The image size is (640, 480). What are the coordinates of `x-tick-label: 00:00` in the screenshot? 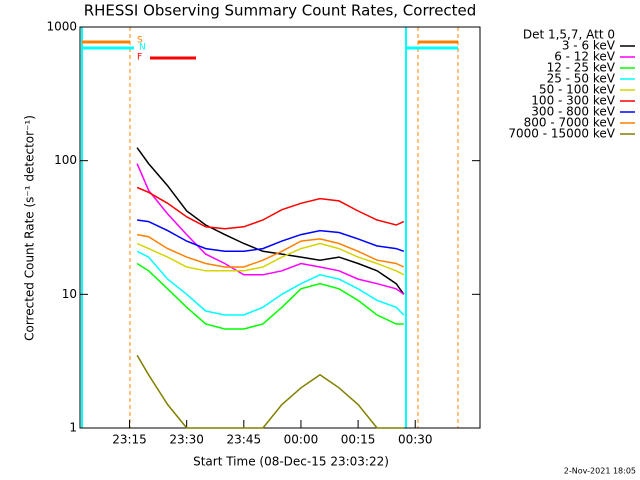 It's located at (301, 440).